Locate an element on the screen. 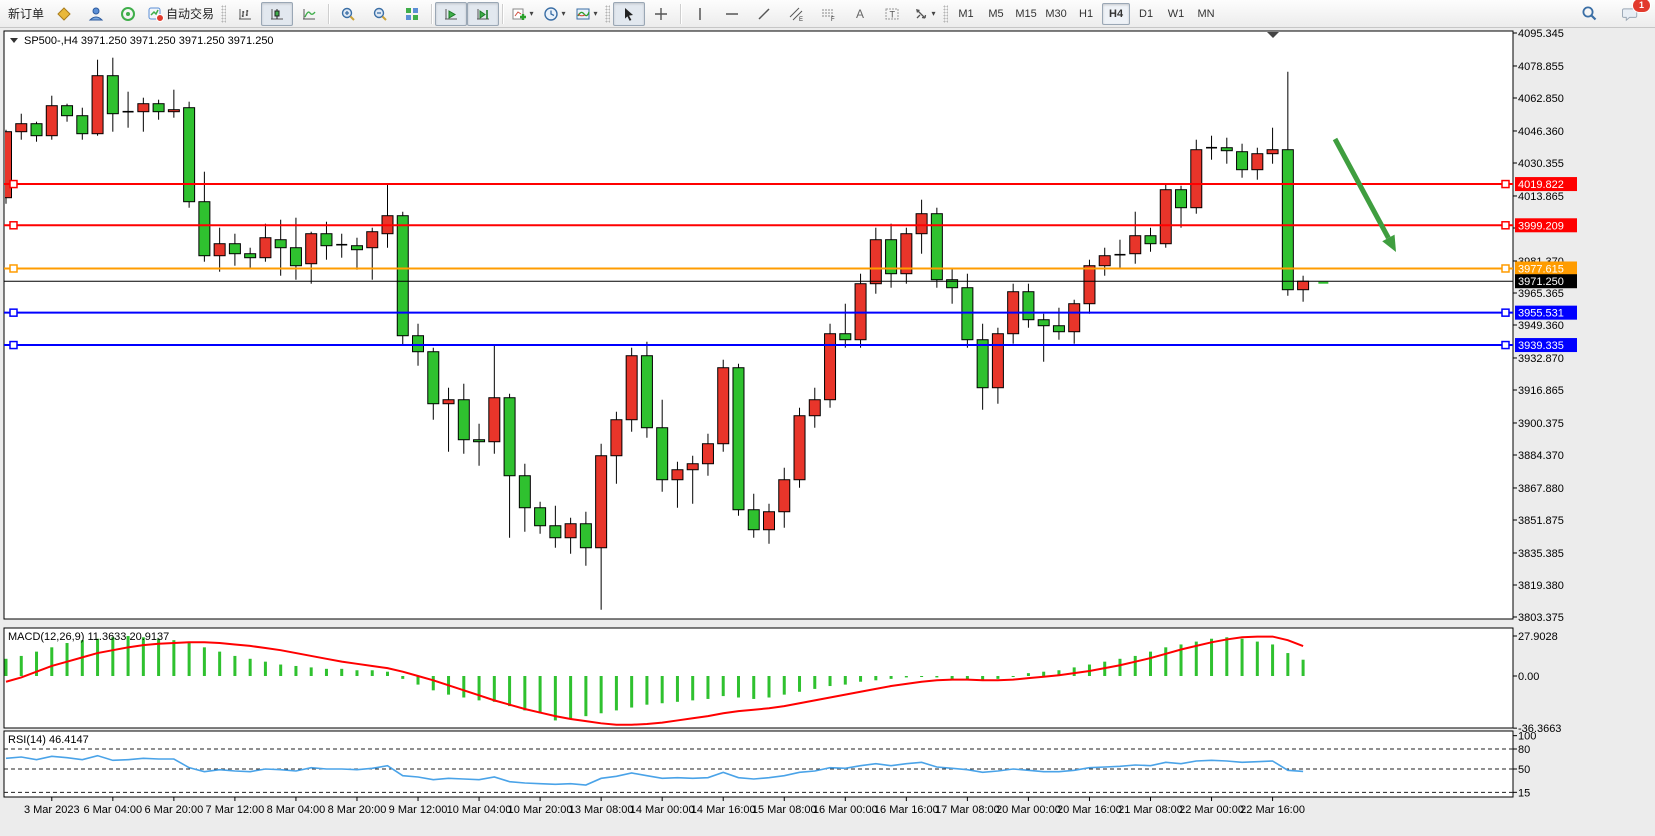 This screenshot has width=1655, height=836. tile-windows-button is located at coordinates (412, 14).